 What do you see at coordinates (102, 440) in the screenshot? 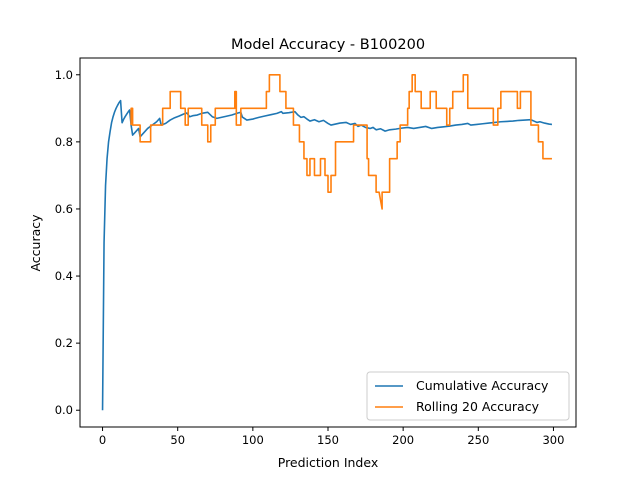
I see `x-tick-label: 0` at bounding box center [102, 440].